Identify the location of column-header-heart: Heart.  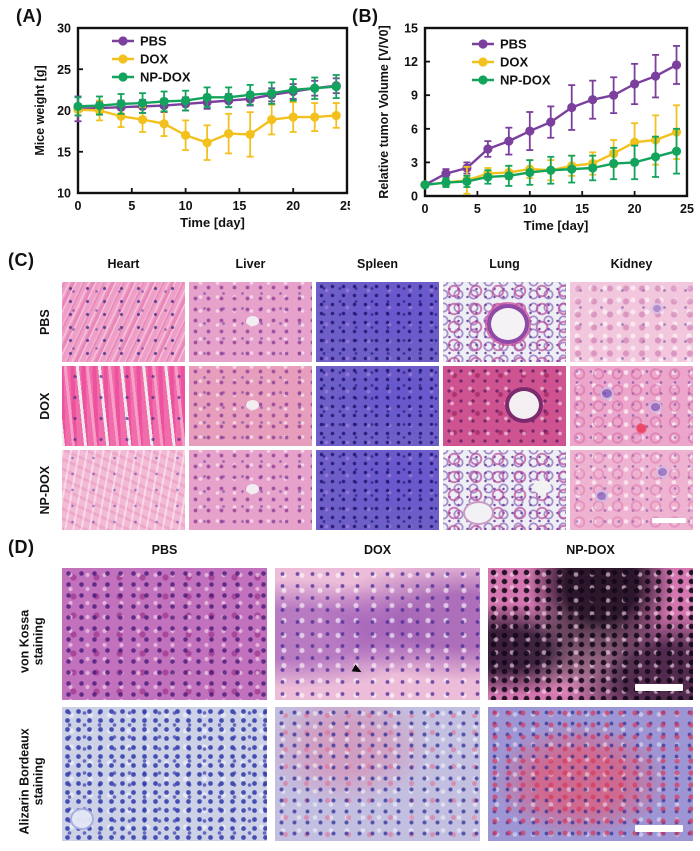
(123, 264).